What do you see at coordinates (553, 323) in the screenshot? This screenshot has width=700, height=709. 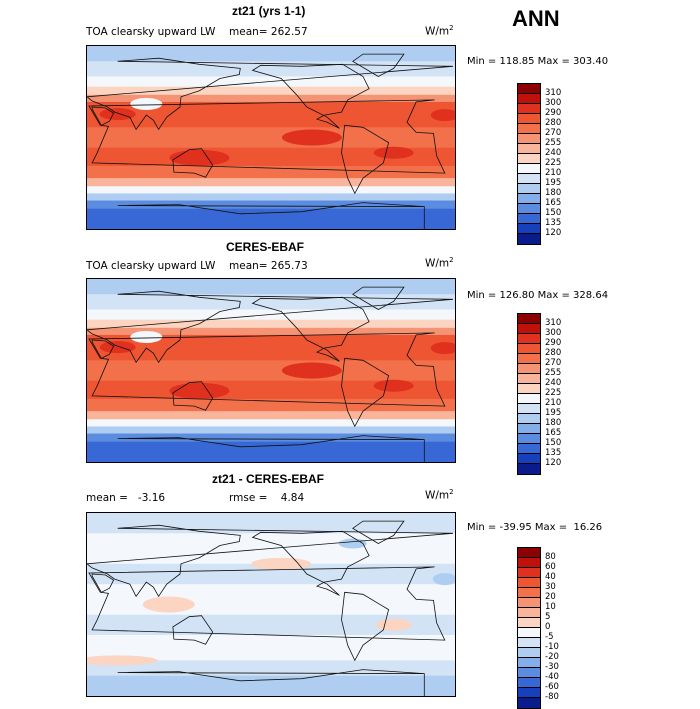 I see `colorbar-tick-label: 310` at bounding box center [553, 323].